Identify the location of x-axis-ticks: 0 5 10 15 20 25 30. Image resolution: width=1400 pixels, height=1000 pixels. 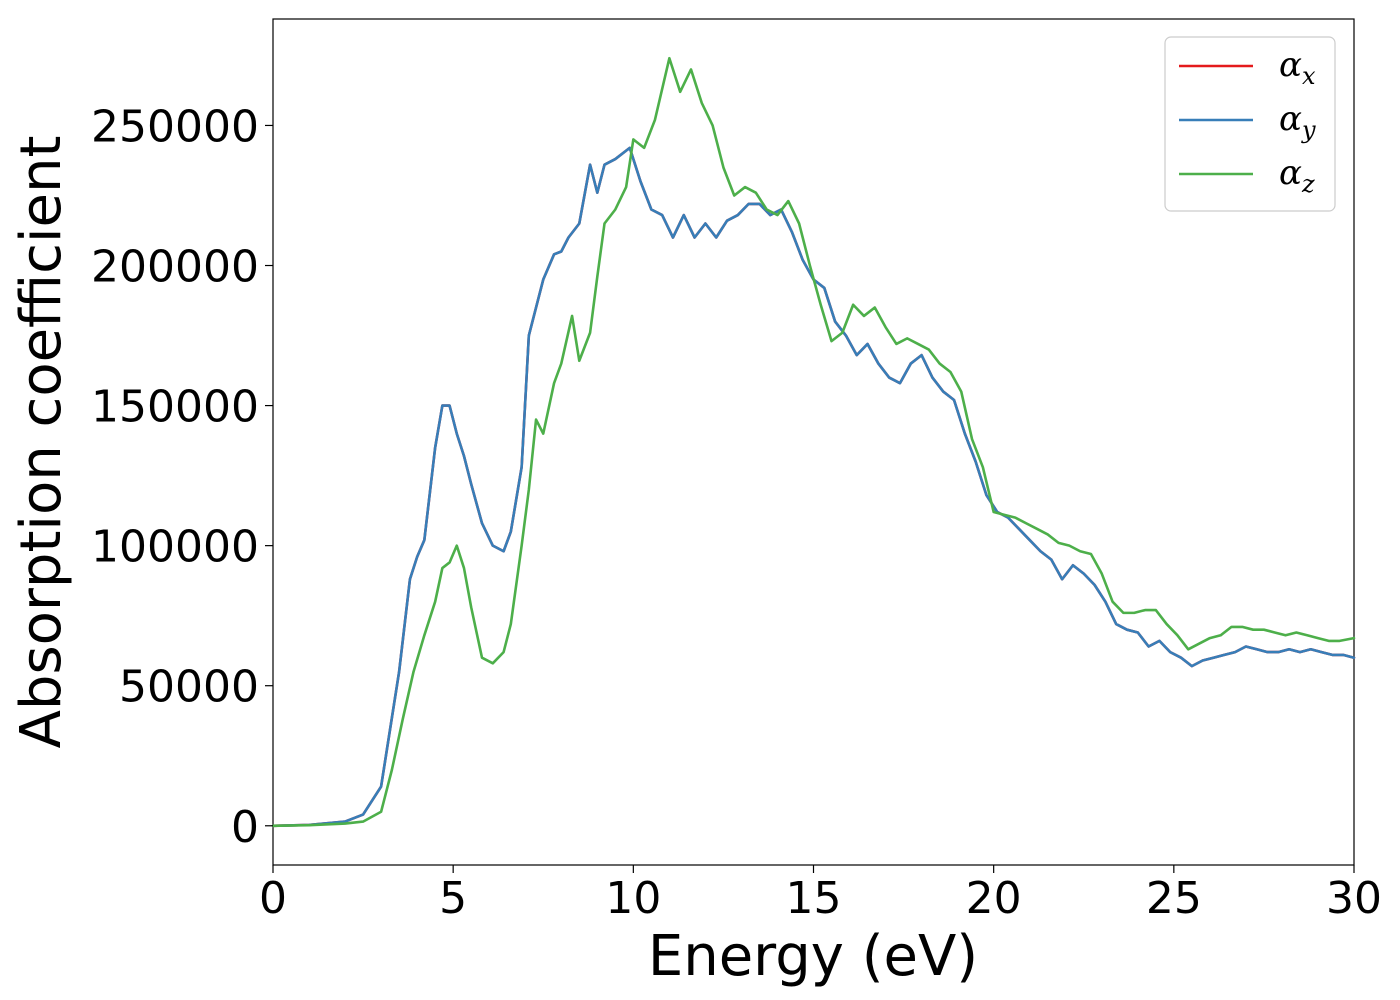
(820, 894).